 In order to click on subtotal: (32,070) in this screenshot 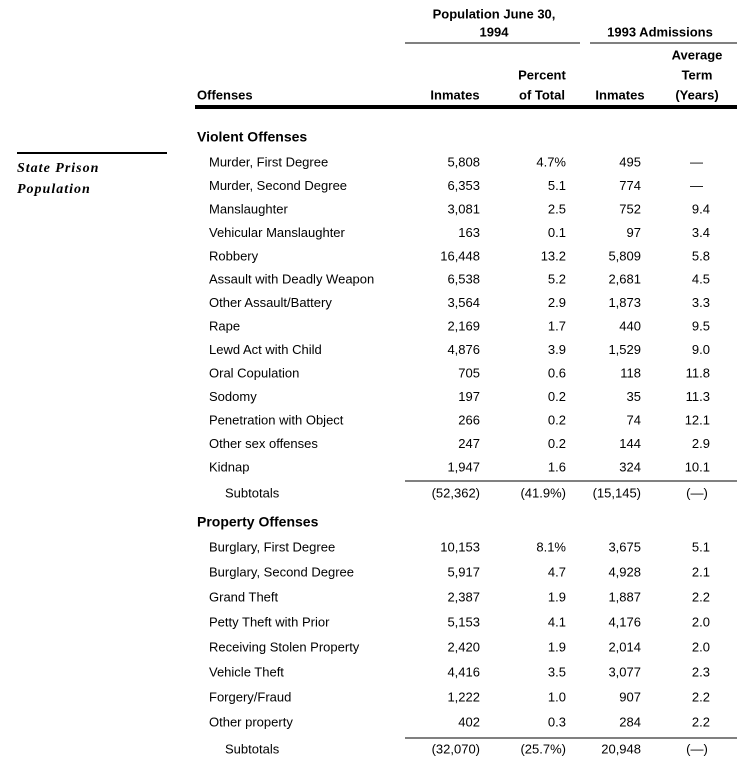, I will do `click(456, 748)`.